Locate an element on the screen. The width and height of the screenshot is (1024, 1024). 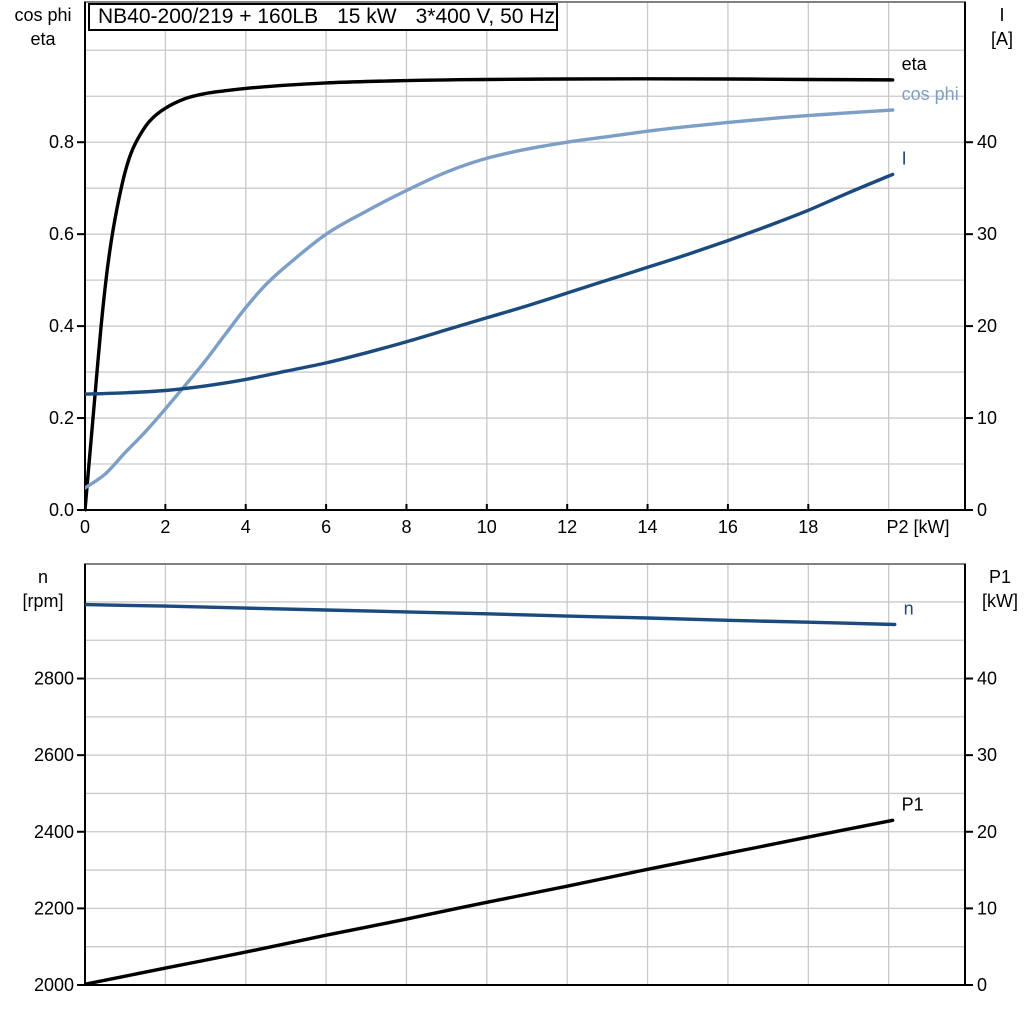
electrical-x-axis-unit-label: P2 [kW] is located at coordinates (917, 527).